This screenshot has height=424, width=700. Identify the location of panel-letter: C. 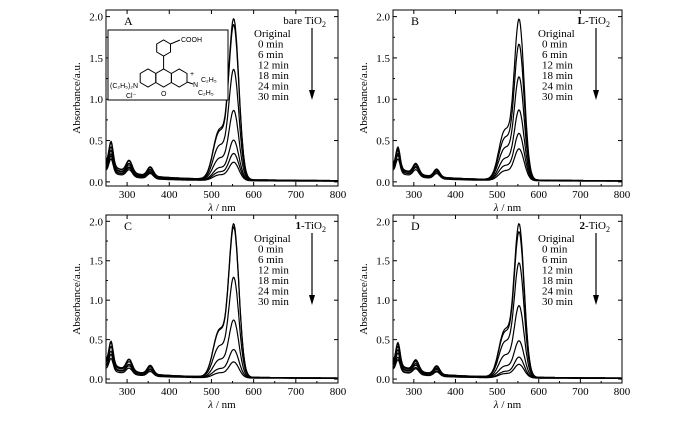
(128, 226).